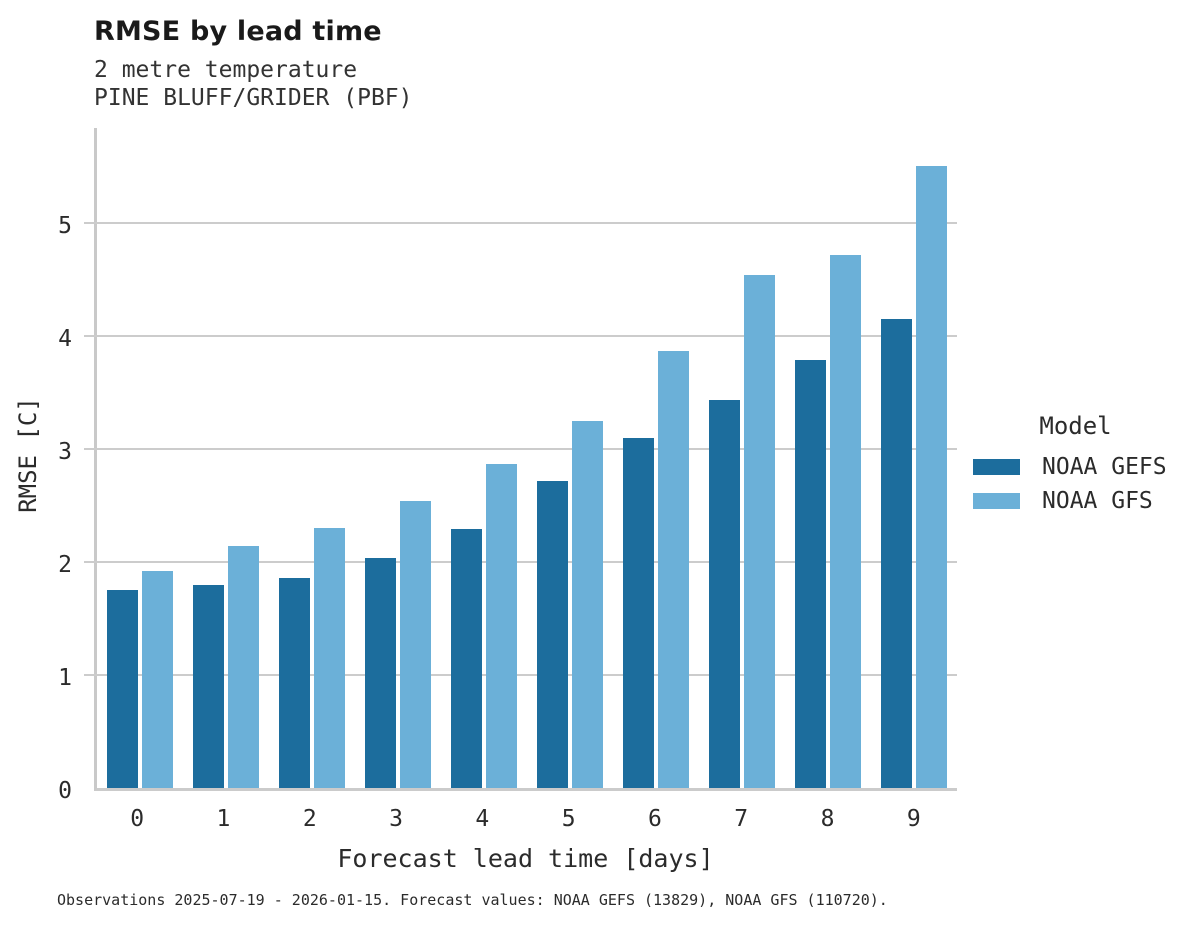 The image size is (1195, 928). I want to click on x-tick-label-3: 3, so click(396, 819).